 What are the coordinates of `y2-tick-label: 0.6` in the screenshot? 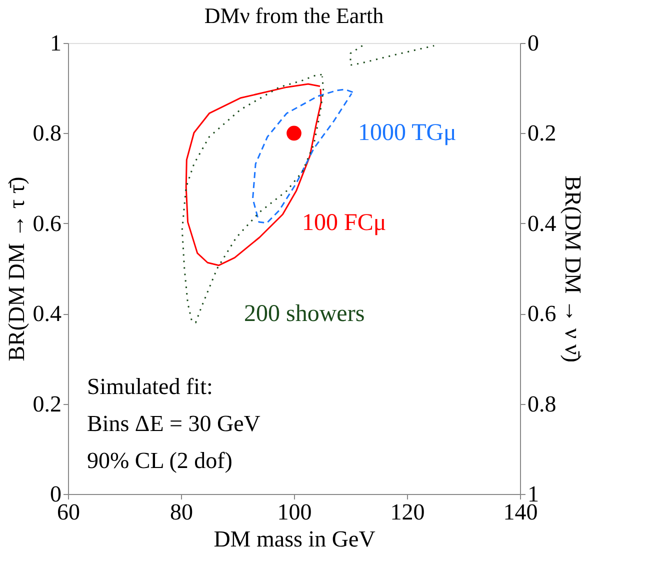 It's located at (542, 313).